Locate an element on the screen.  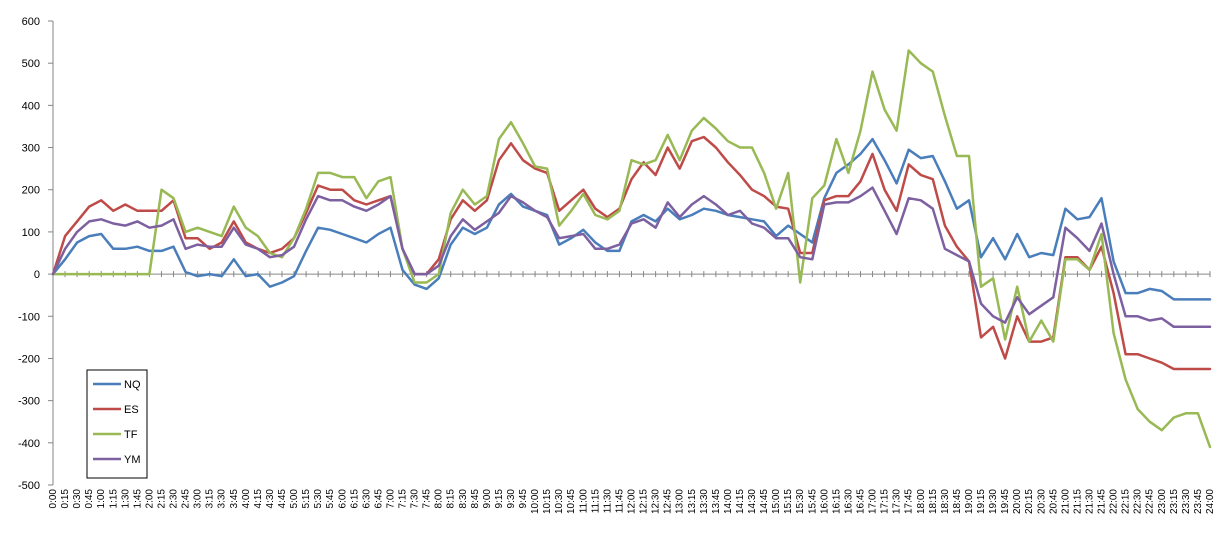
x-tick-label: 23:45 is located at coordinates (1198, 501).